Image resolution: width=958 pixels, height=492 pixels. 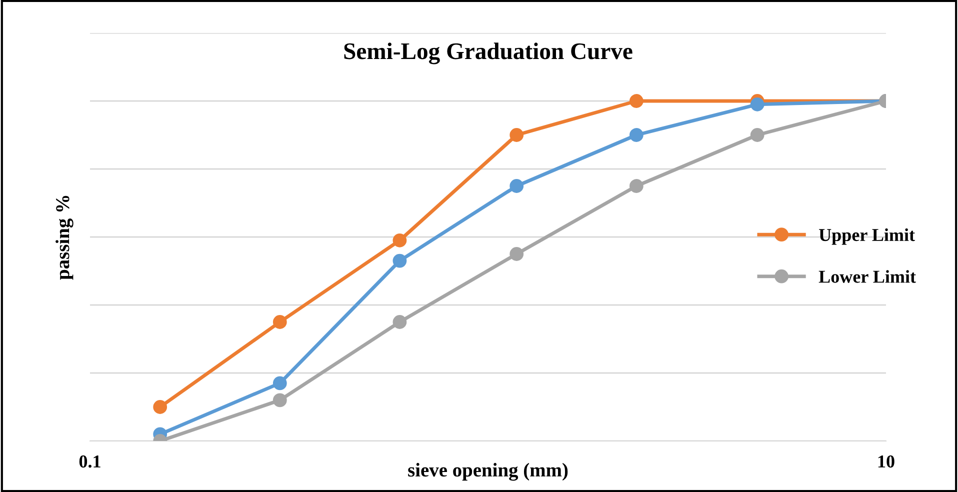 I want to click on y-axis-title: passing %, so click(x=65, y=238).